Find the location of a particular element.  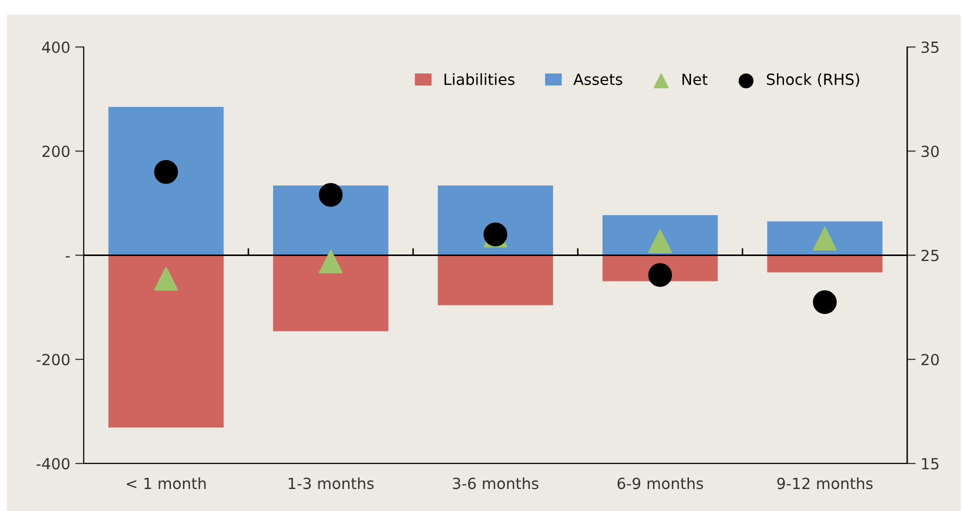

legend-label: Net is located at coordinates (695, 80).